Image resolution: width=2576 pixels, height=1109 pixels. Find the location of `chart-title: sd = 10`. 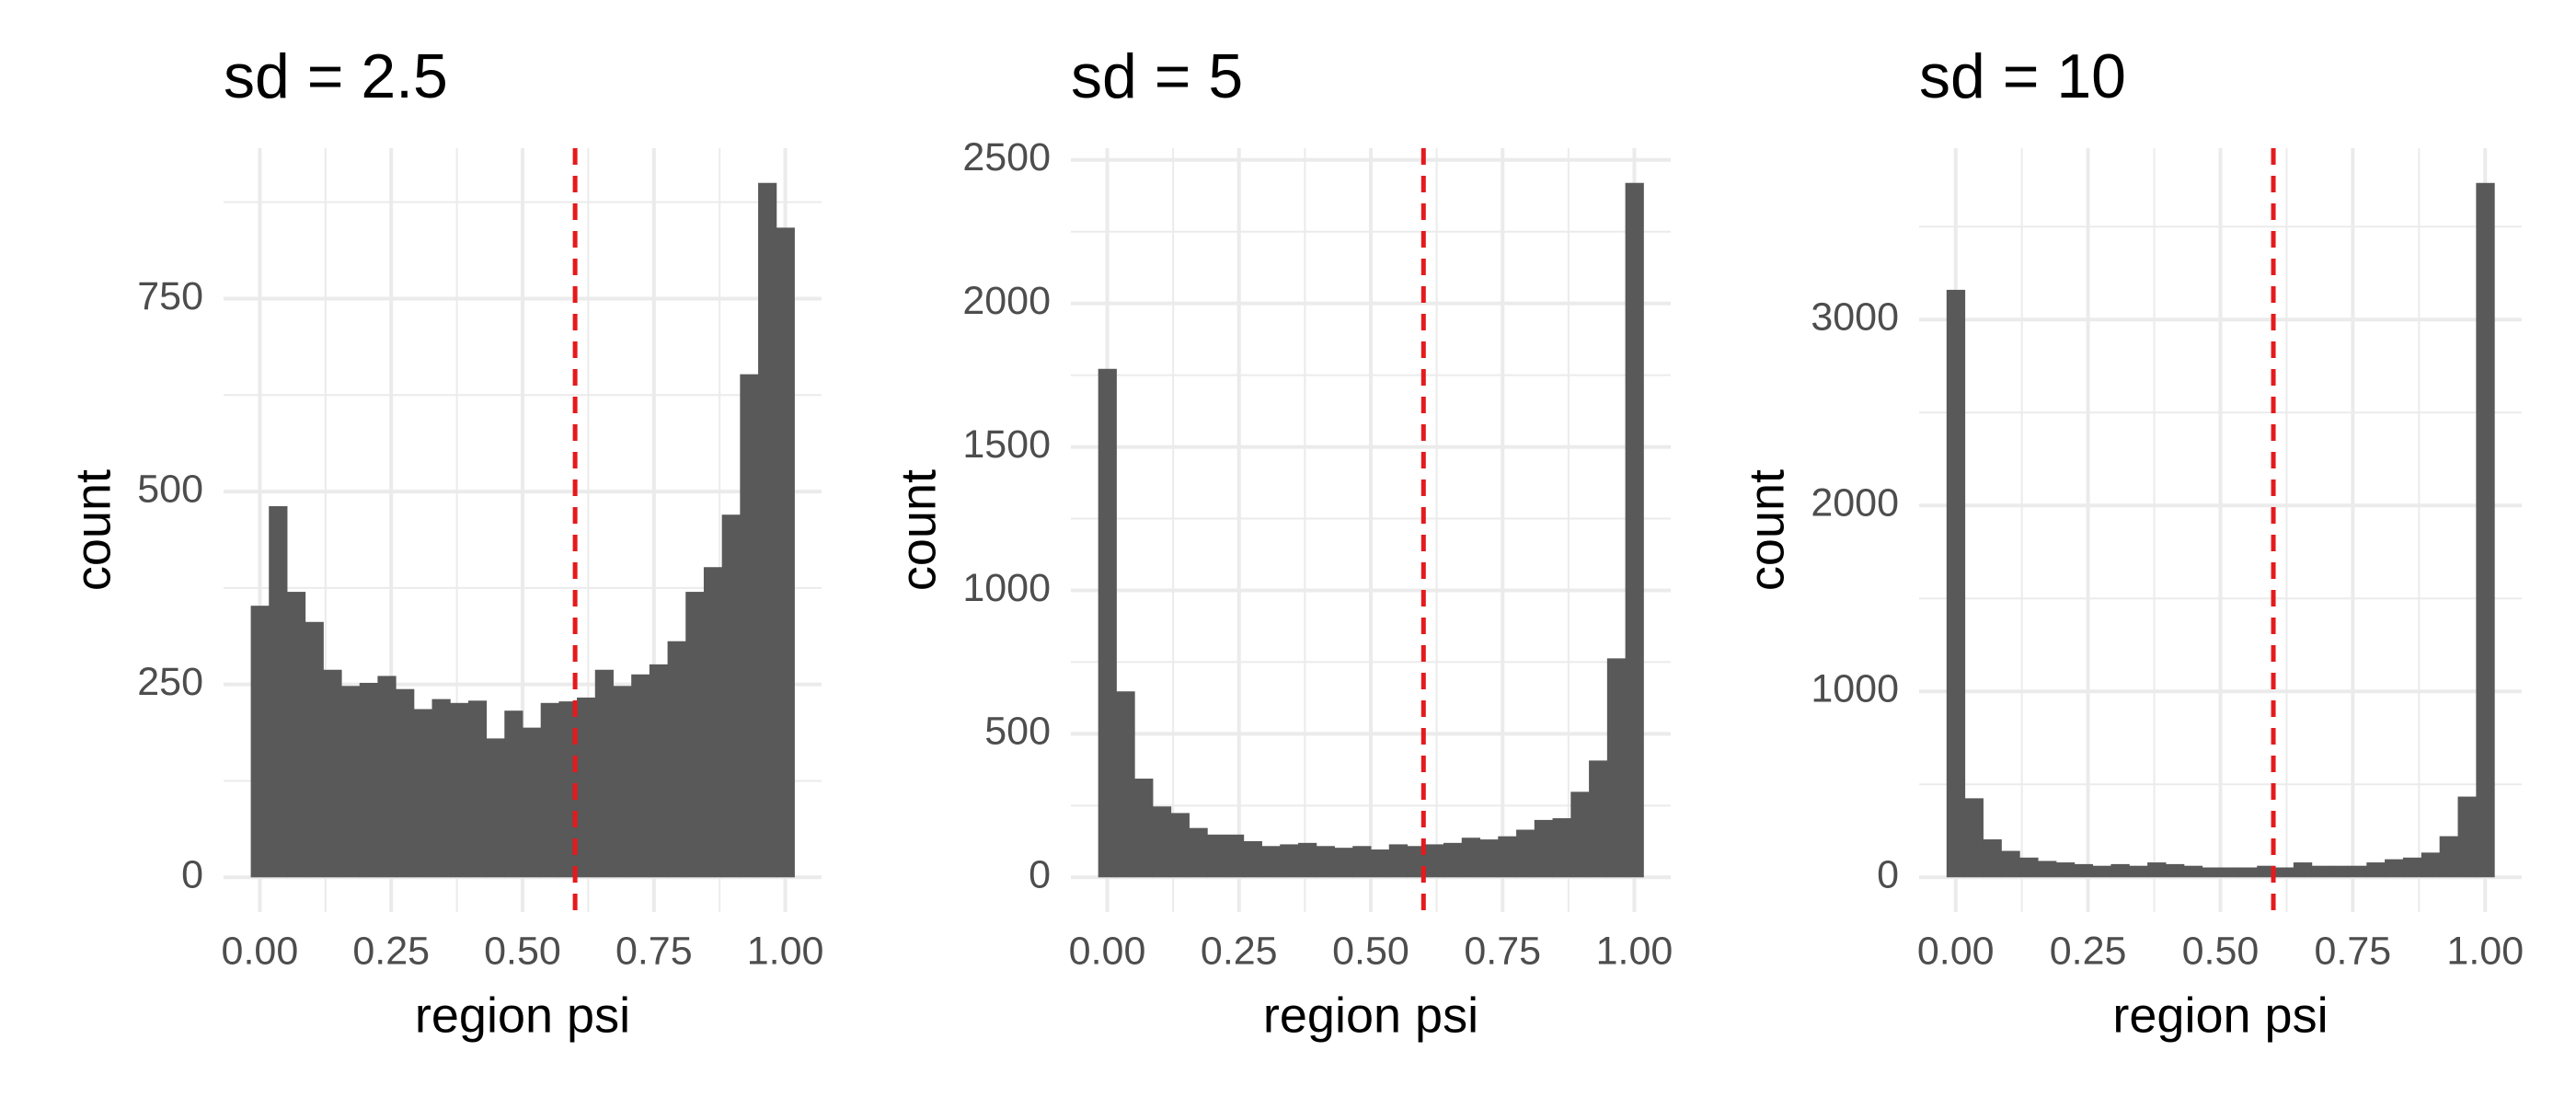

chart-title: sd = 10 is located at coordinates (2022, 76).